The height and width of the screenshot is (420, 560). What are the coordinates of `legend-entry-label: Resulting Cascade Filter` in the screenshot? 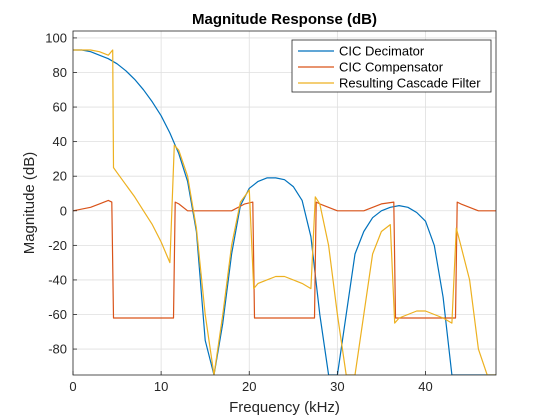 It's located at (410, 83).